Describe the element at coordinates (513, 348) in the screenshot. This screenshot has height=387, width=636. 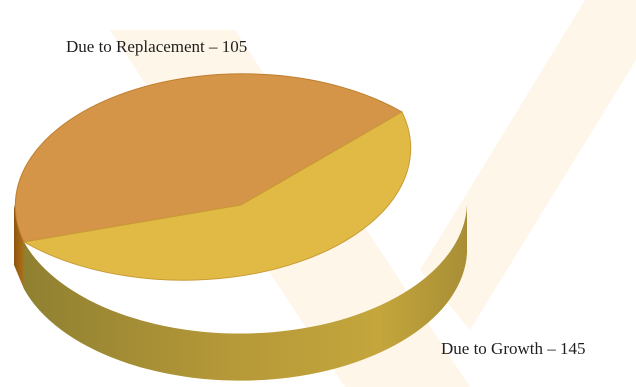
I see `data-label-growth: Due to Growth – 145` at that location.